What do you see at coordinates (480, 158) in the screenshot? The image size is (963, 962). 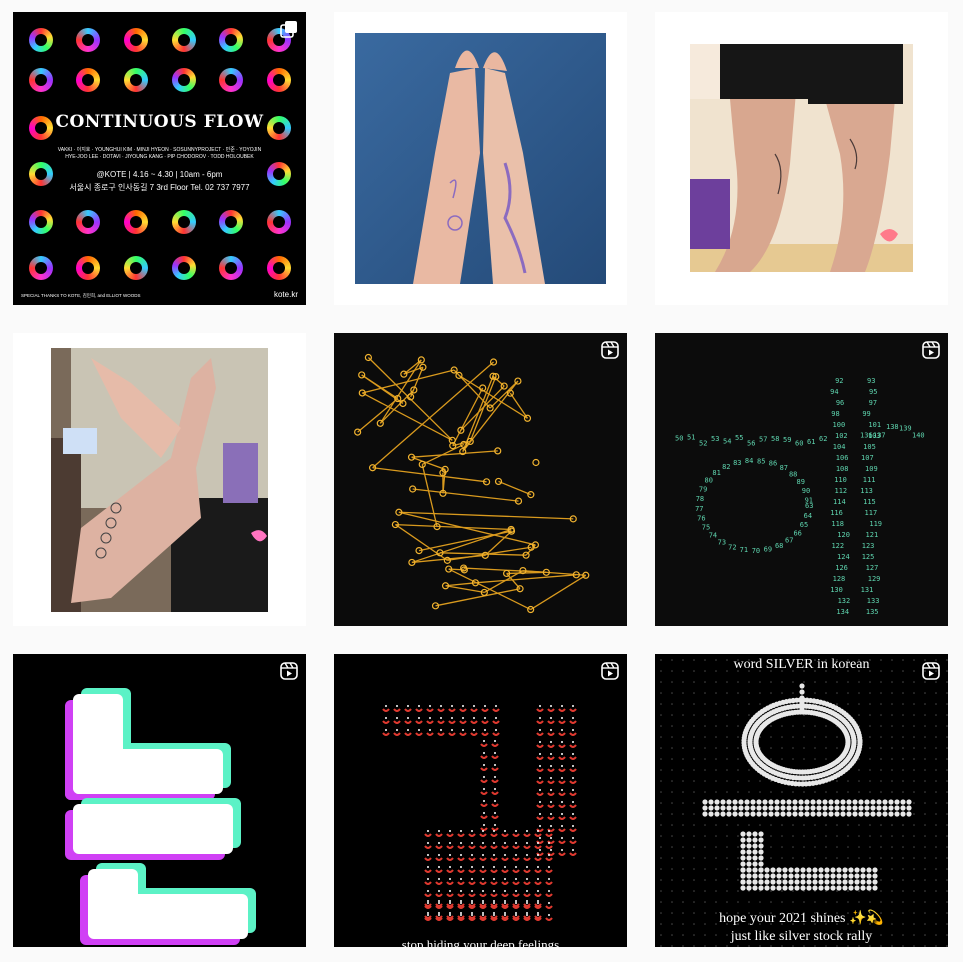 I see `post-arms-drawing` at bounding box center [480, 158].